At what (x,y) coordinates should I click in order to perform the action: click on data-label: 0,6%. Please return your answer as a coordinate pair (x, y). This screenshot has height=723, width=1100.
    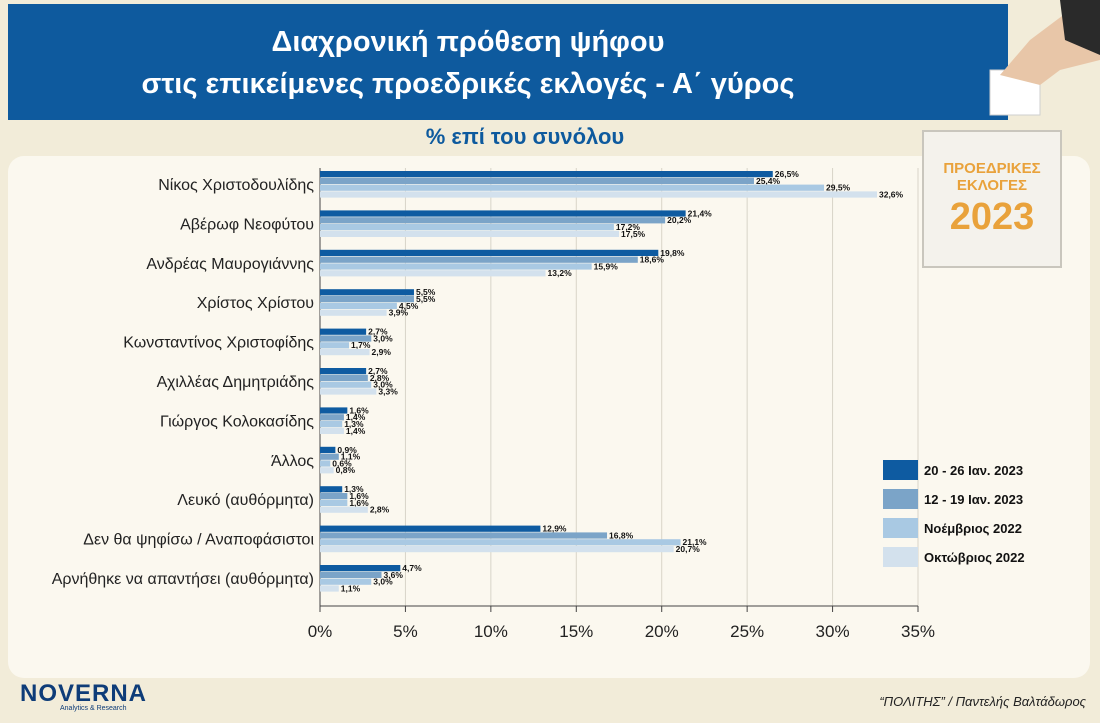
    Looking at the image, I should click on (342, 463).